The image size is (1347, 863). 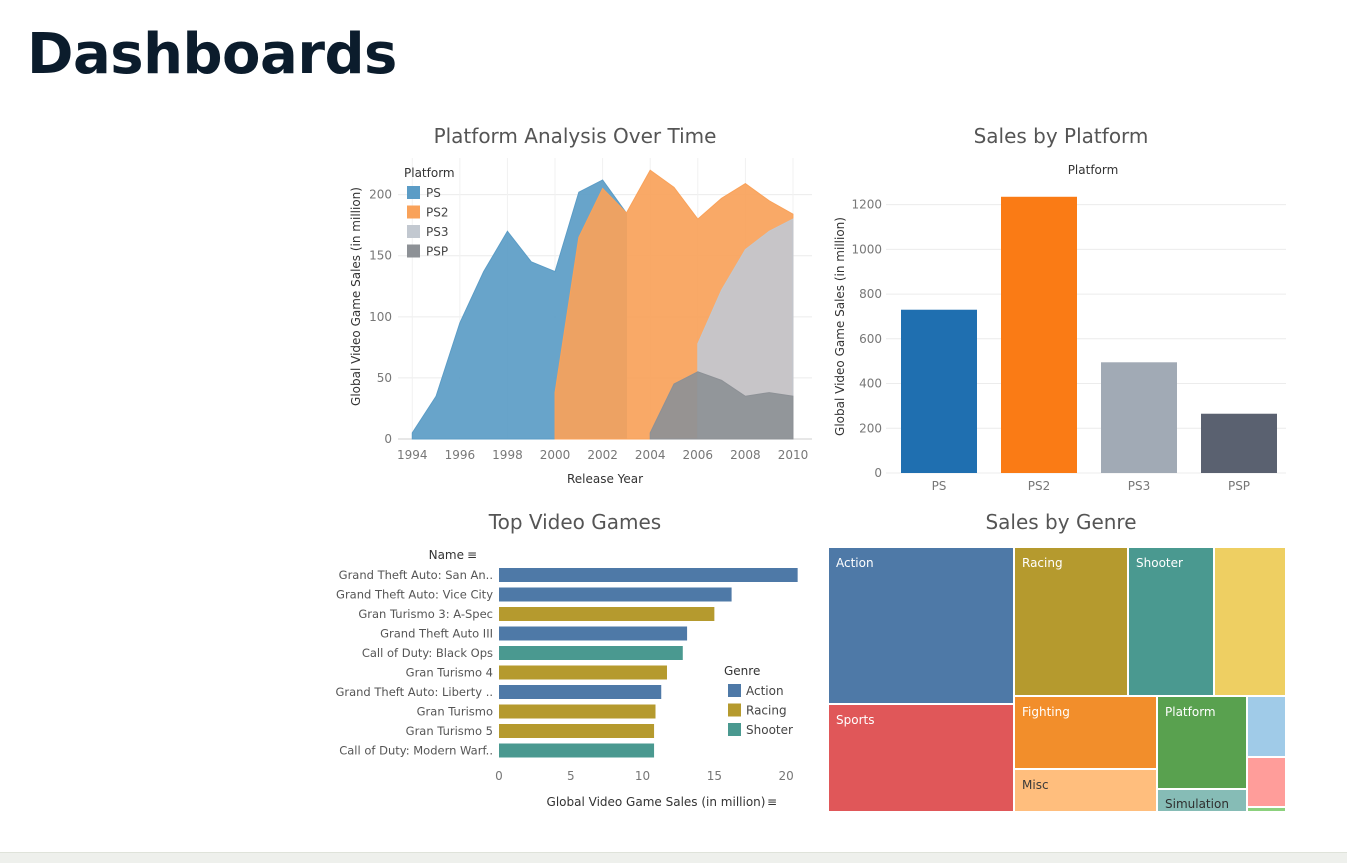 I want to click on hbar-category-label: Gran Turismo 4, so click(x=449, y=673).